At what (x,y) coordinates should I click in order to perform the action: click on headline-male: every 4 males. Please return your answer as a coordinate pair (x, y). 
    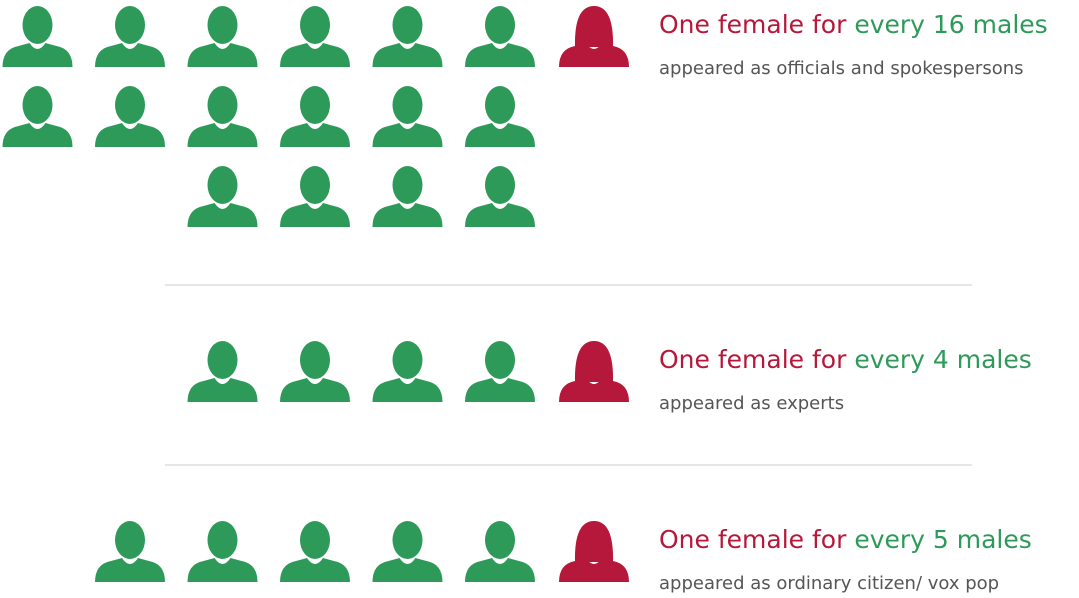
    Looking at the image, I should click on (942, 359).